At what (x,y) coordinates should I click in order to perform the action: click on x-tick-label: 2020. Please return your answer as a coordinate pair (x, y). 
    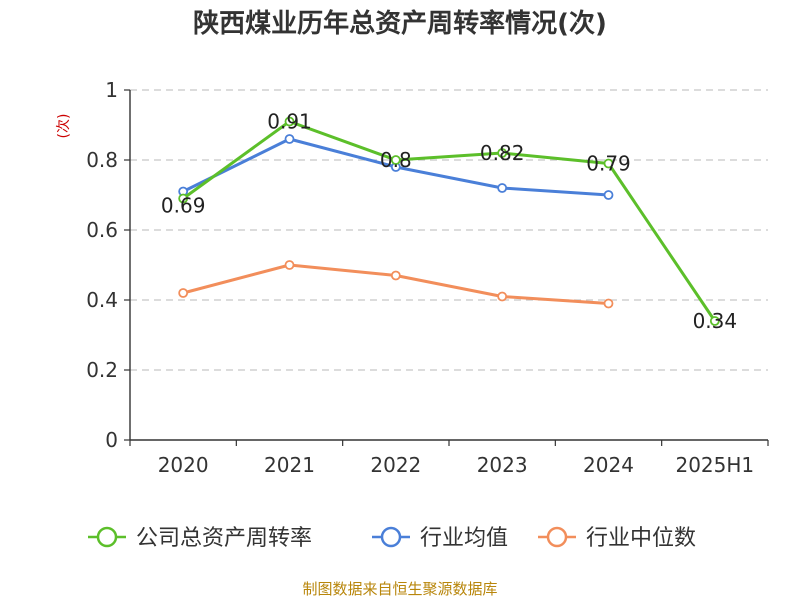
    Looking at the image, I should click on (183, 465).